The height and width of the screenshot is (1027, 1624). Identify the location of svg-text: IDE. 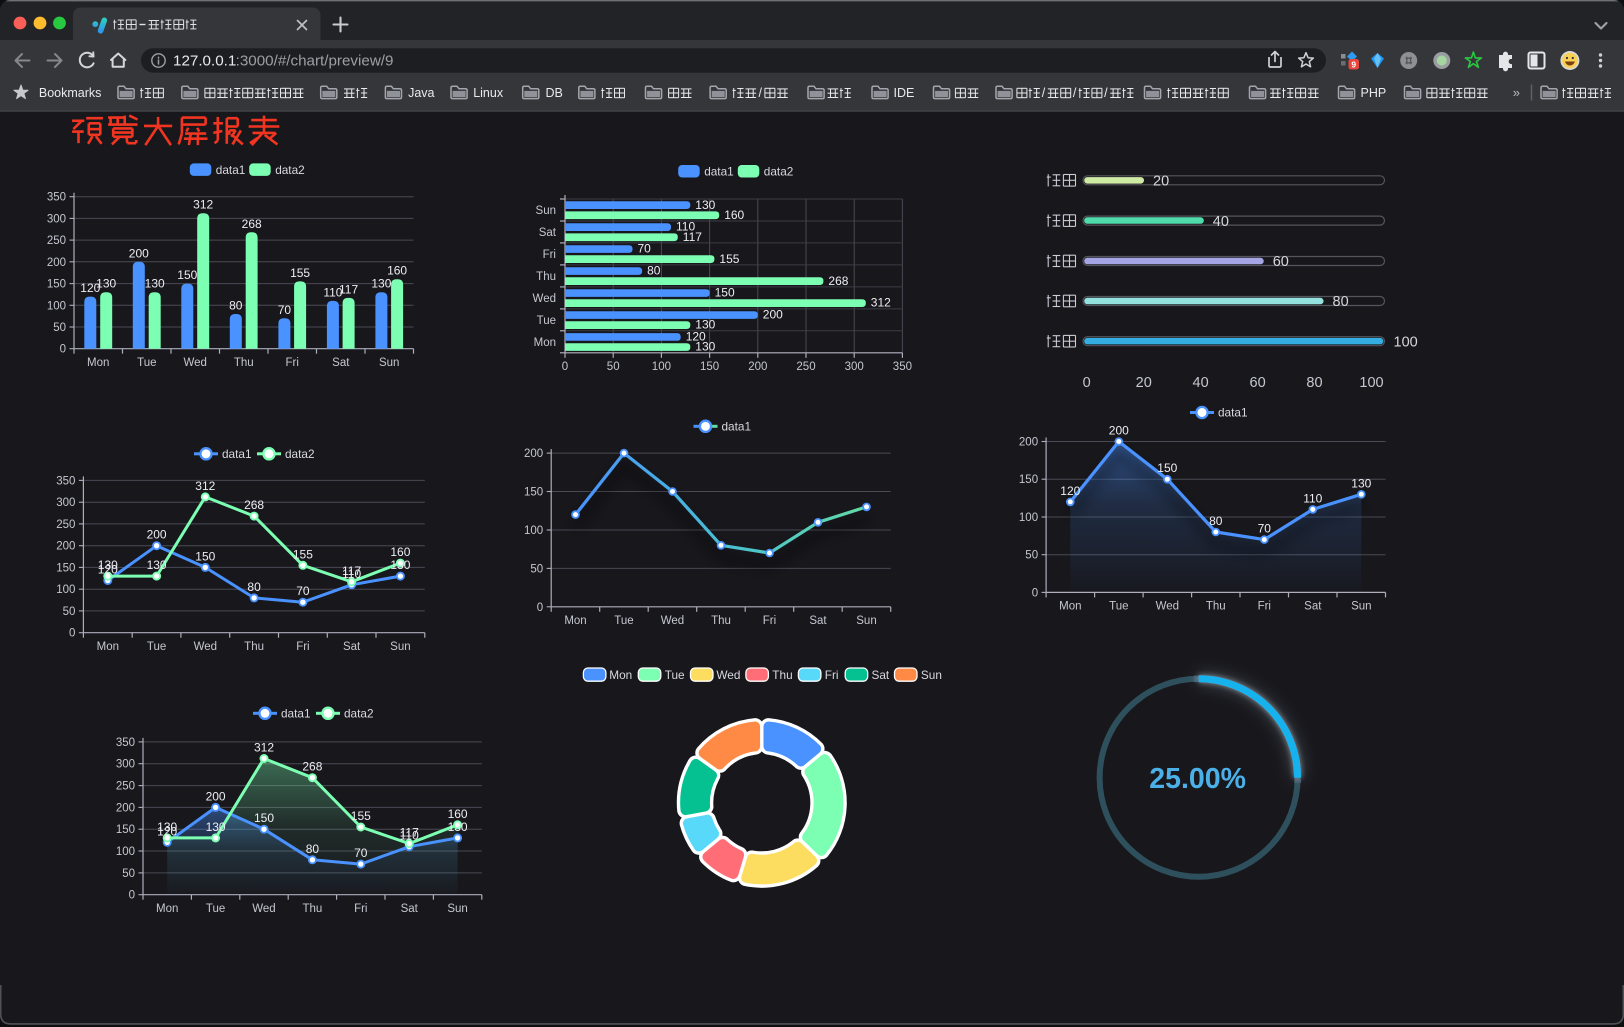
(904, 93).